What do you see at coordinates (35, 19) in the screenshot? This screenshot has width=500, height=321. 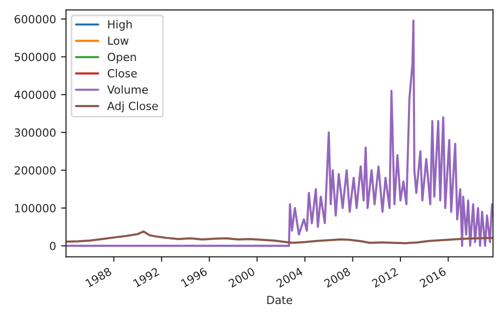 I see `y-tick-label: 600000` at bounding box center [35, 19].